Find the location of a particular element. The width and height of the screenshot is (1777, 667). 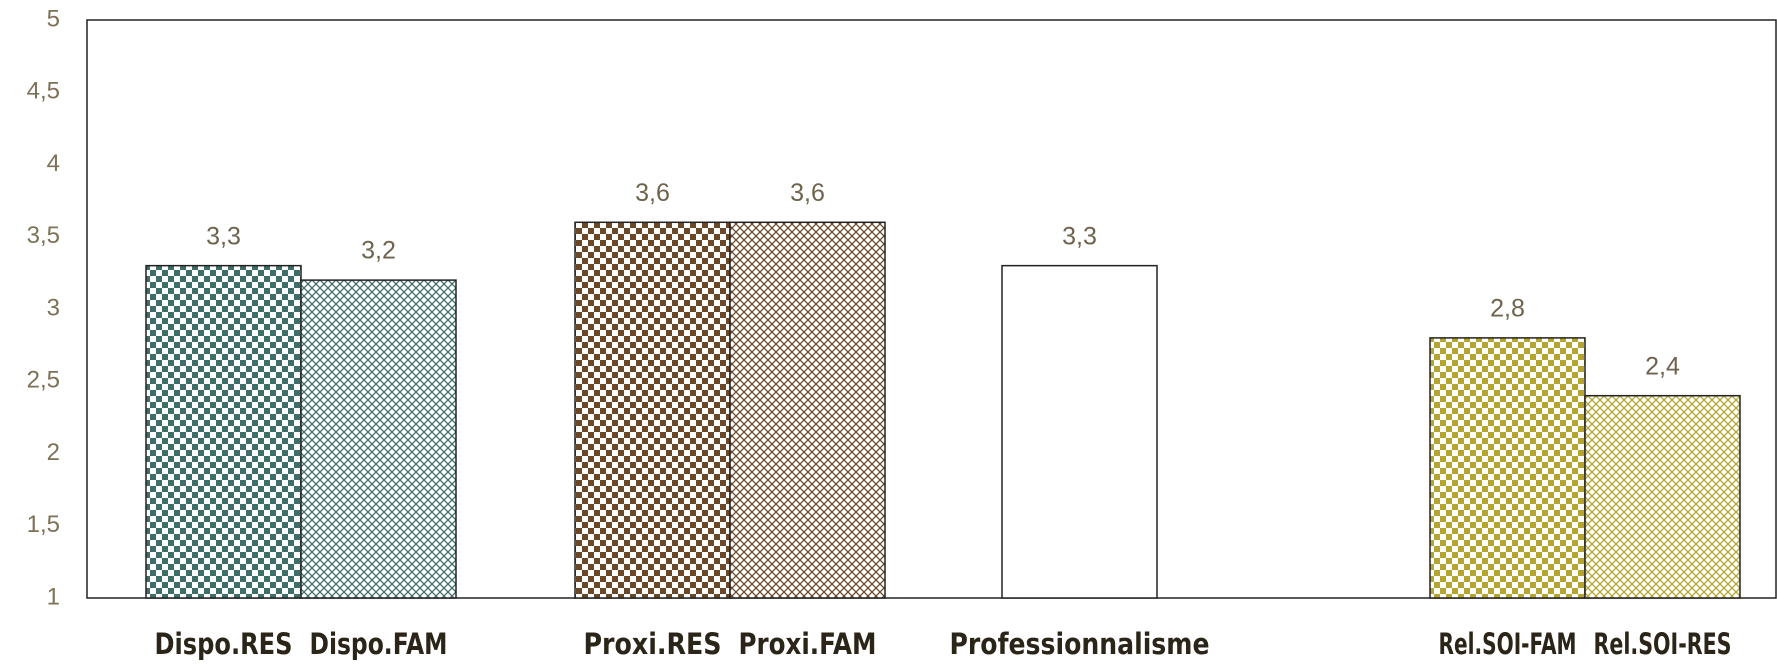

y-tick-label: 4,5 is located at coordinates (43, 91).